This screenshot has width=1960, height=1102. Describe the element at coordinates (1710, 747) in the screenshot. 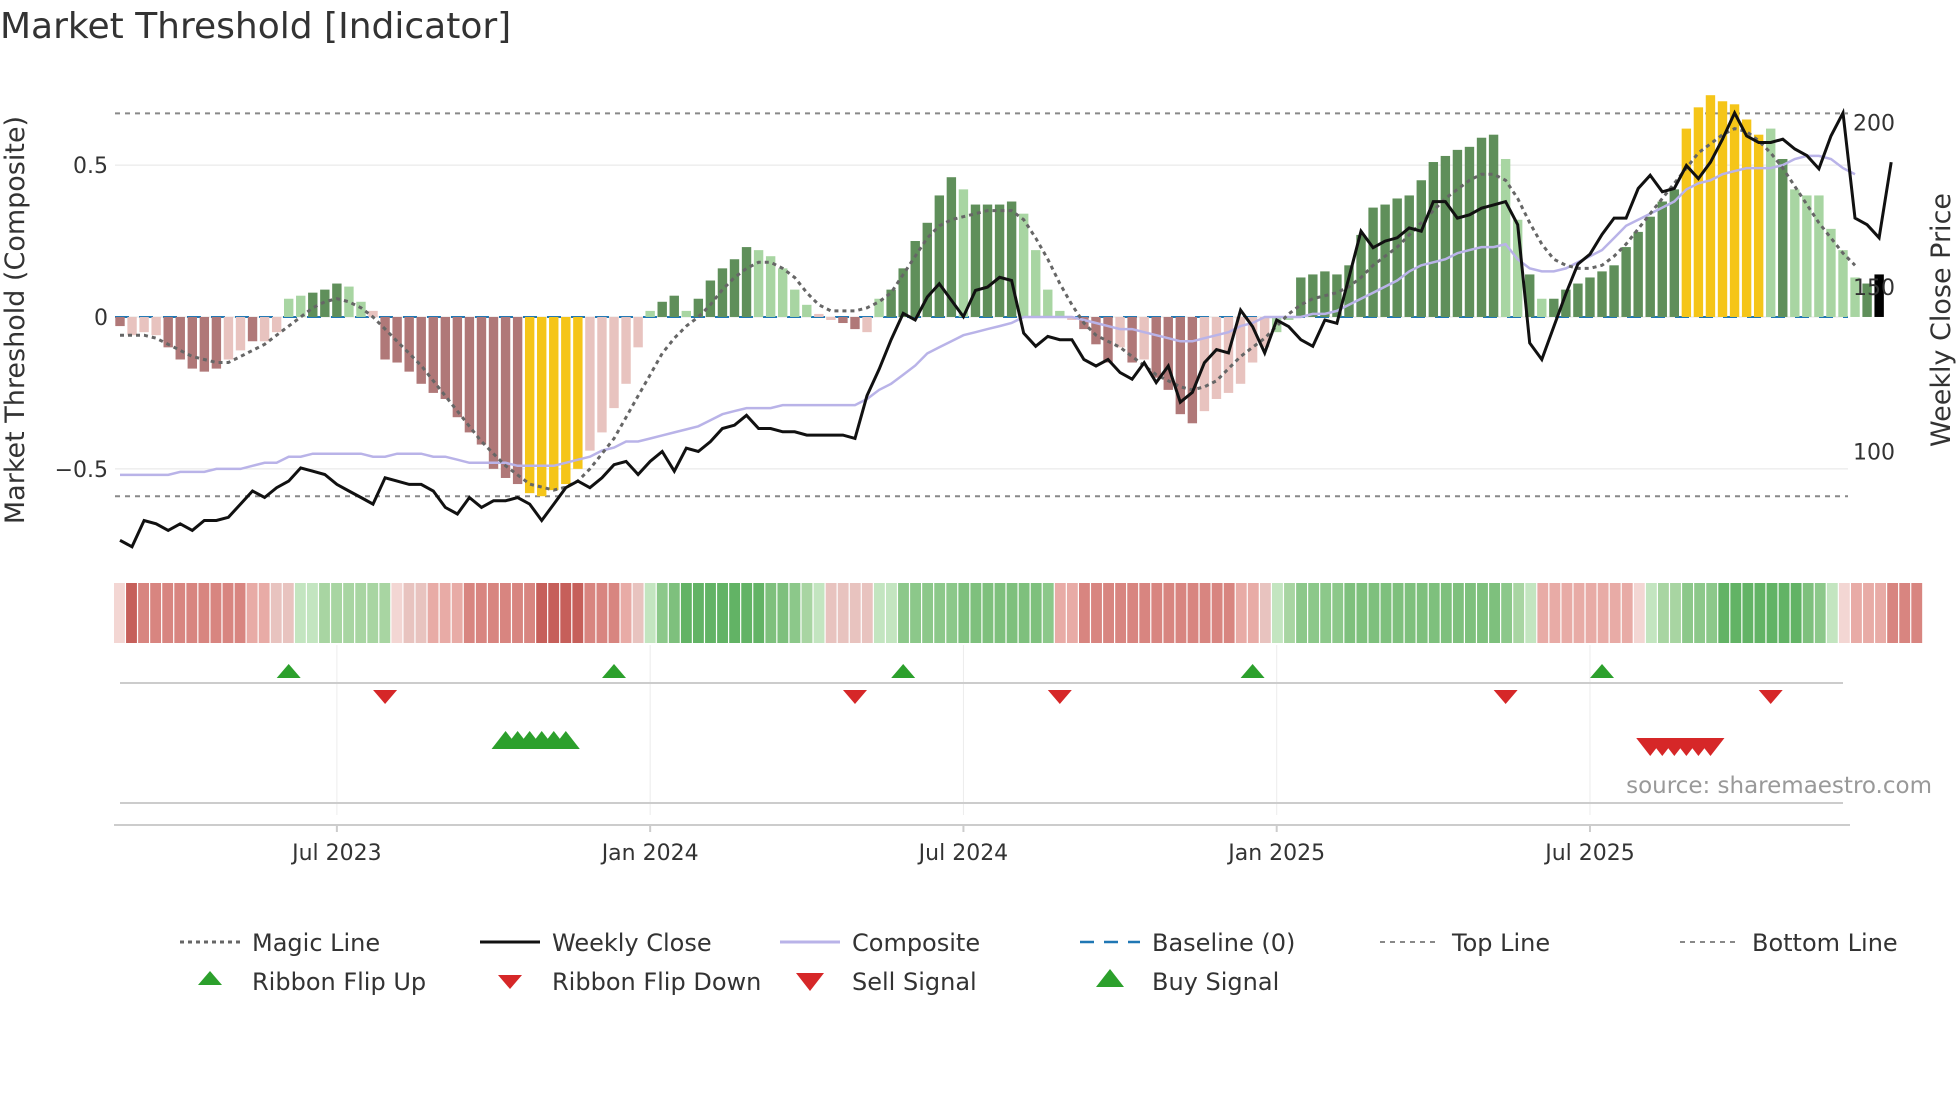

I see `sell-signal-marker` at that location.